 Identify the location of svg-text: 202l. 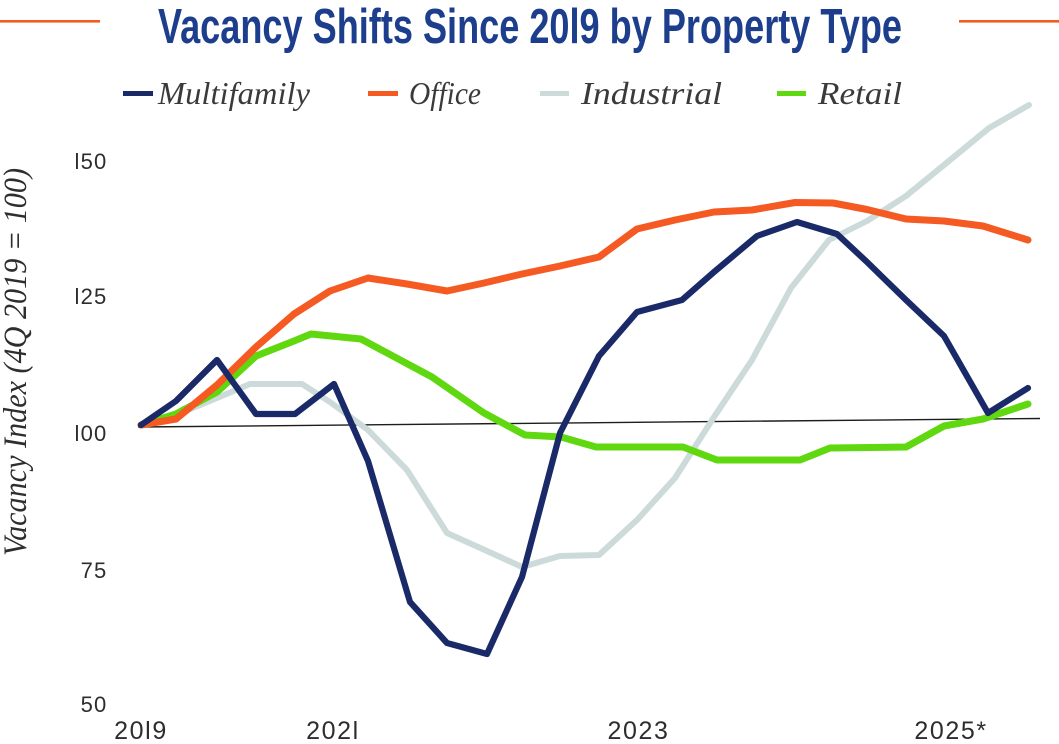
(333, 730).